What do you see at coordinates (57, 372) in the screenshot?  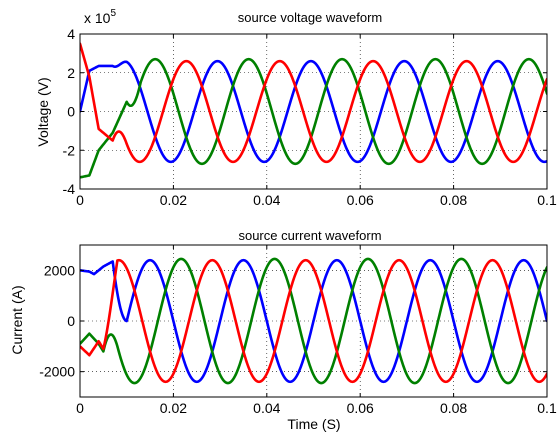 I see `current-y-tick-label: -2000` at bounding box center [57, 372].